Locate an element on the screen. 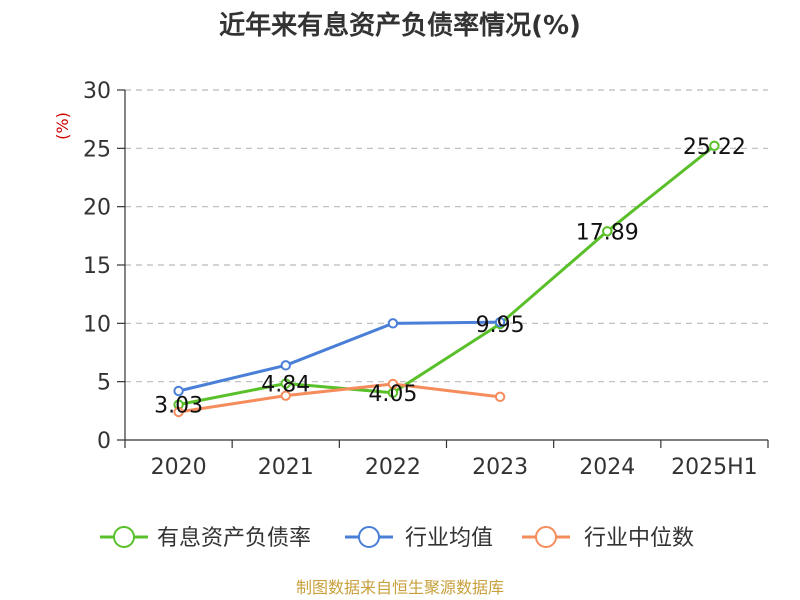 This screenshot has width=800, height=600. legend: 有息资产负债率 行业均值 行业中位数 is located at coordinates (397, 538).